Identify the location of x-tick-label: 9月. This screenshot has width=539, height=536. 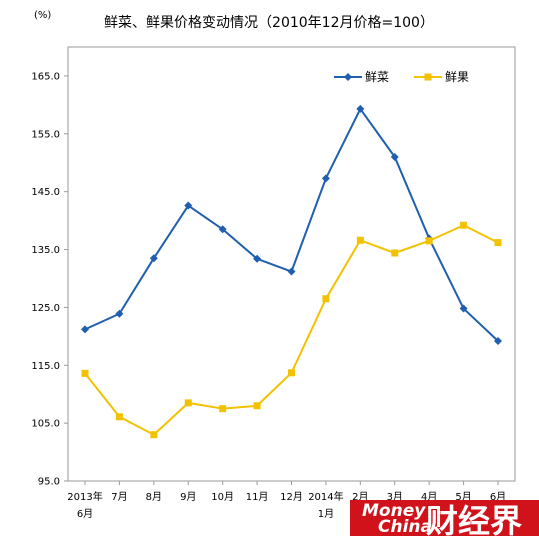
(188, 497).